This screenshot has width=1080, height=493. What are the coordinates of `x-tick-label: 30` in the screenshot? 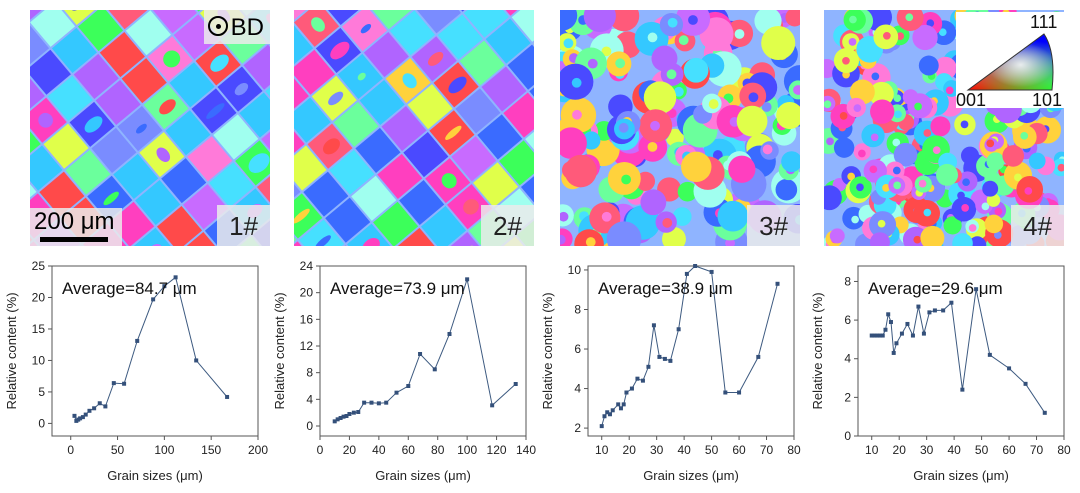 It's located at (657, 450).